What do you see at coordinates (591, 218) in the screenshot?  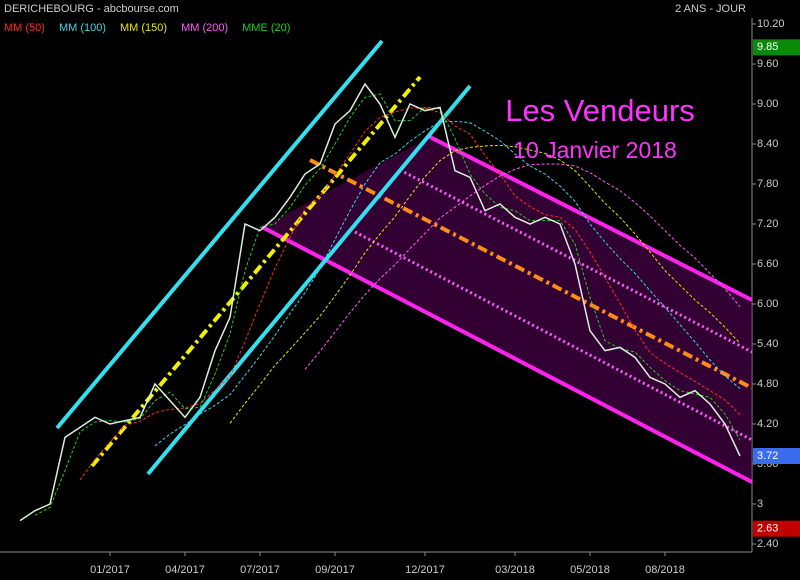 I see `channel-top` at bounding box center [591, 218].